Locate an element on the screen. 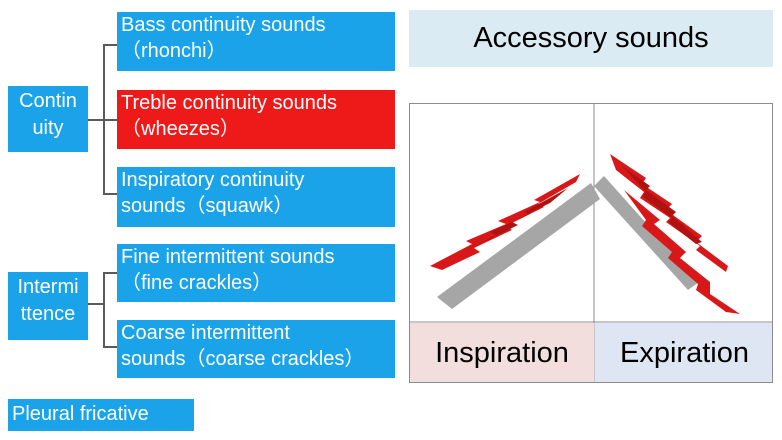  sound-fine-crackles-line2: （fine crackles） is located at coordinates (197, 283).